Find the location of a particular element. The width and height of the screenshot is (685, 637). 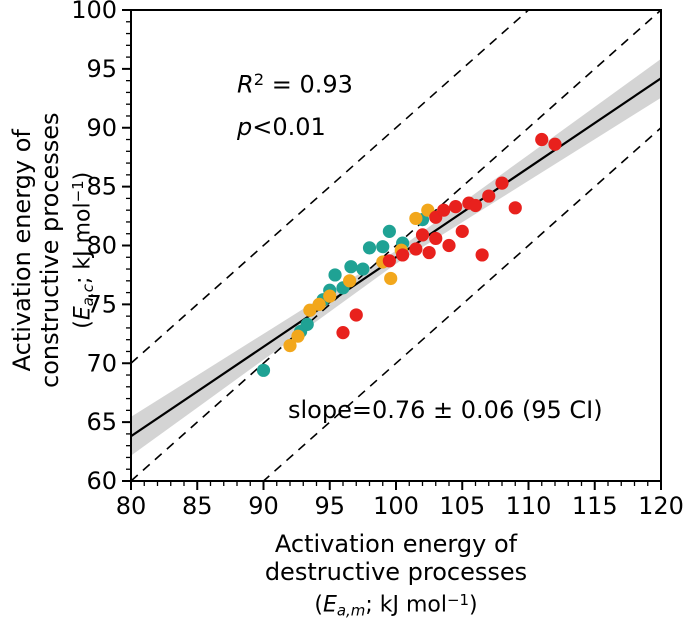

y-tick-label: 70 is located at coordinates (101, 363).